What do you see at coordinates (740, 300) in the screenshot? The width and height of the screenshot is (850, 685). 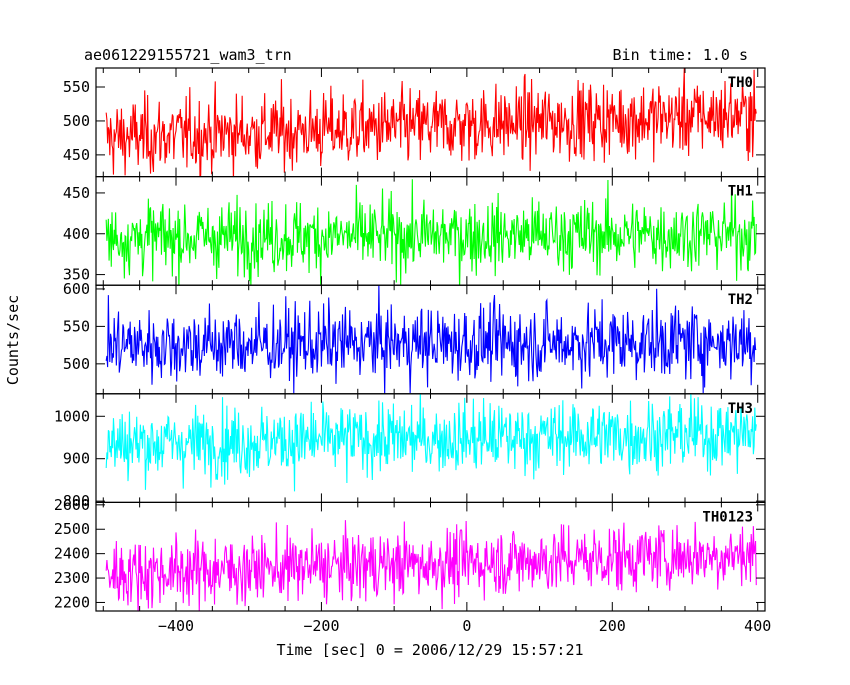 I see `channel-label-th2: TH2` at bounding box center [740, 300].